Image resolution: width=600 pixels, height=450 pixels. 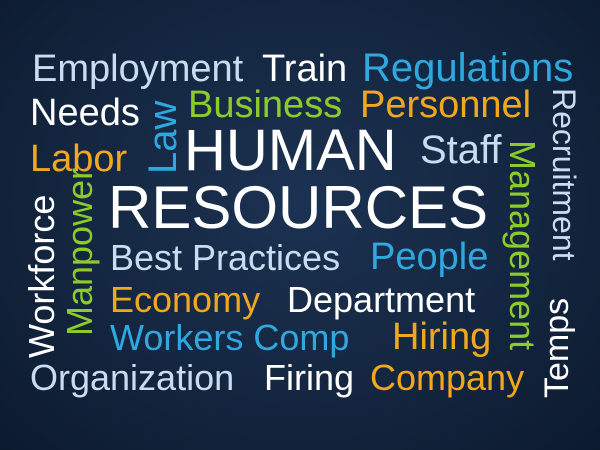 What do you see at coordinates (564, 174) in the screenshot?
I see `word-recruitment: Recruitment` at bounding box center [564, 174].